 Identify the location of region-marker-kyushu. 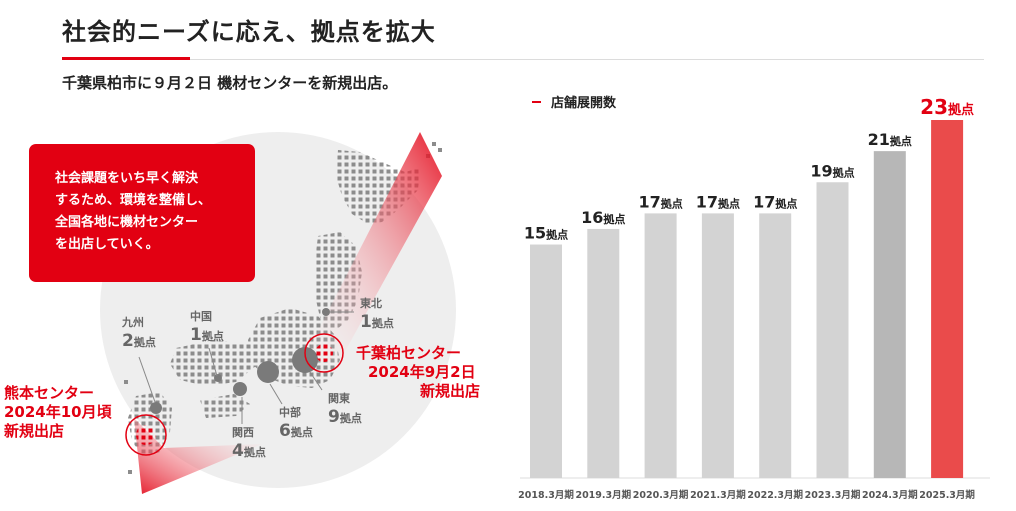
(156, 408).